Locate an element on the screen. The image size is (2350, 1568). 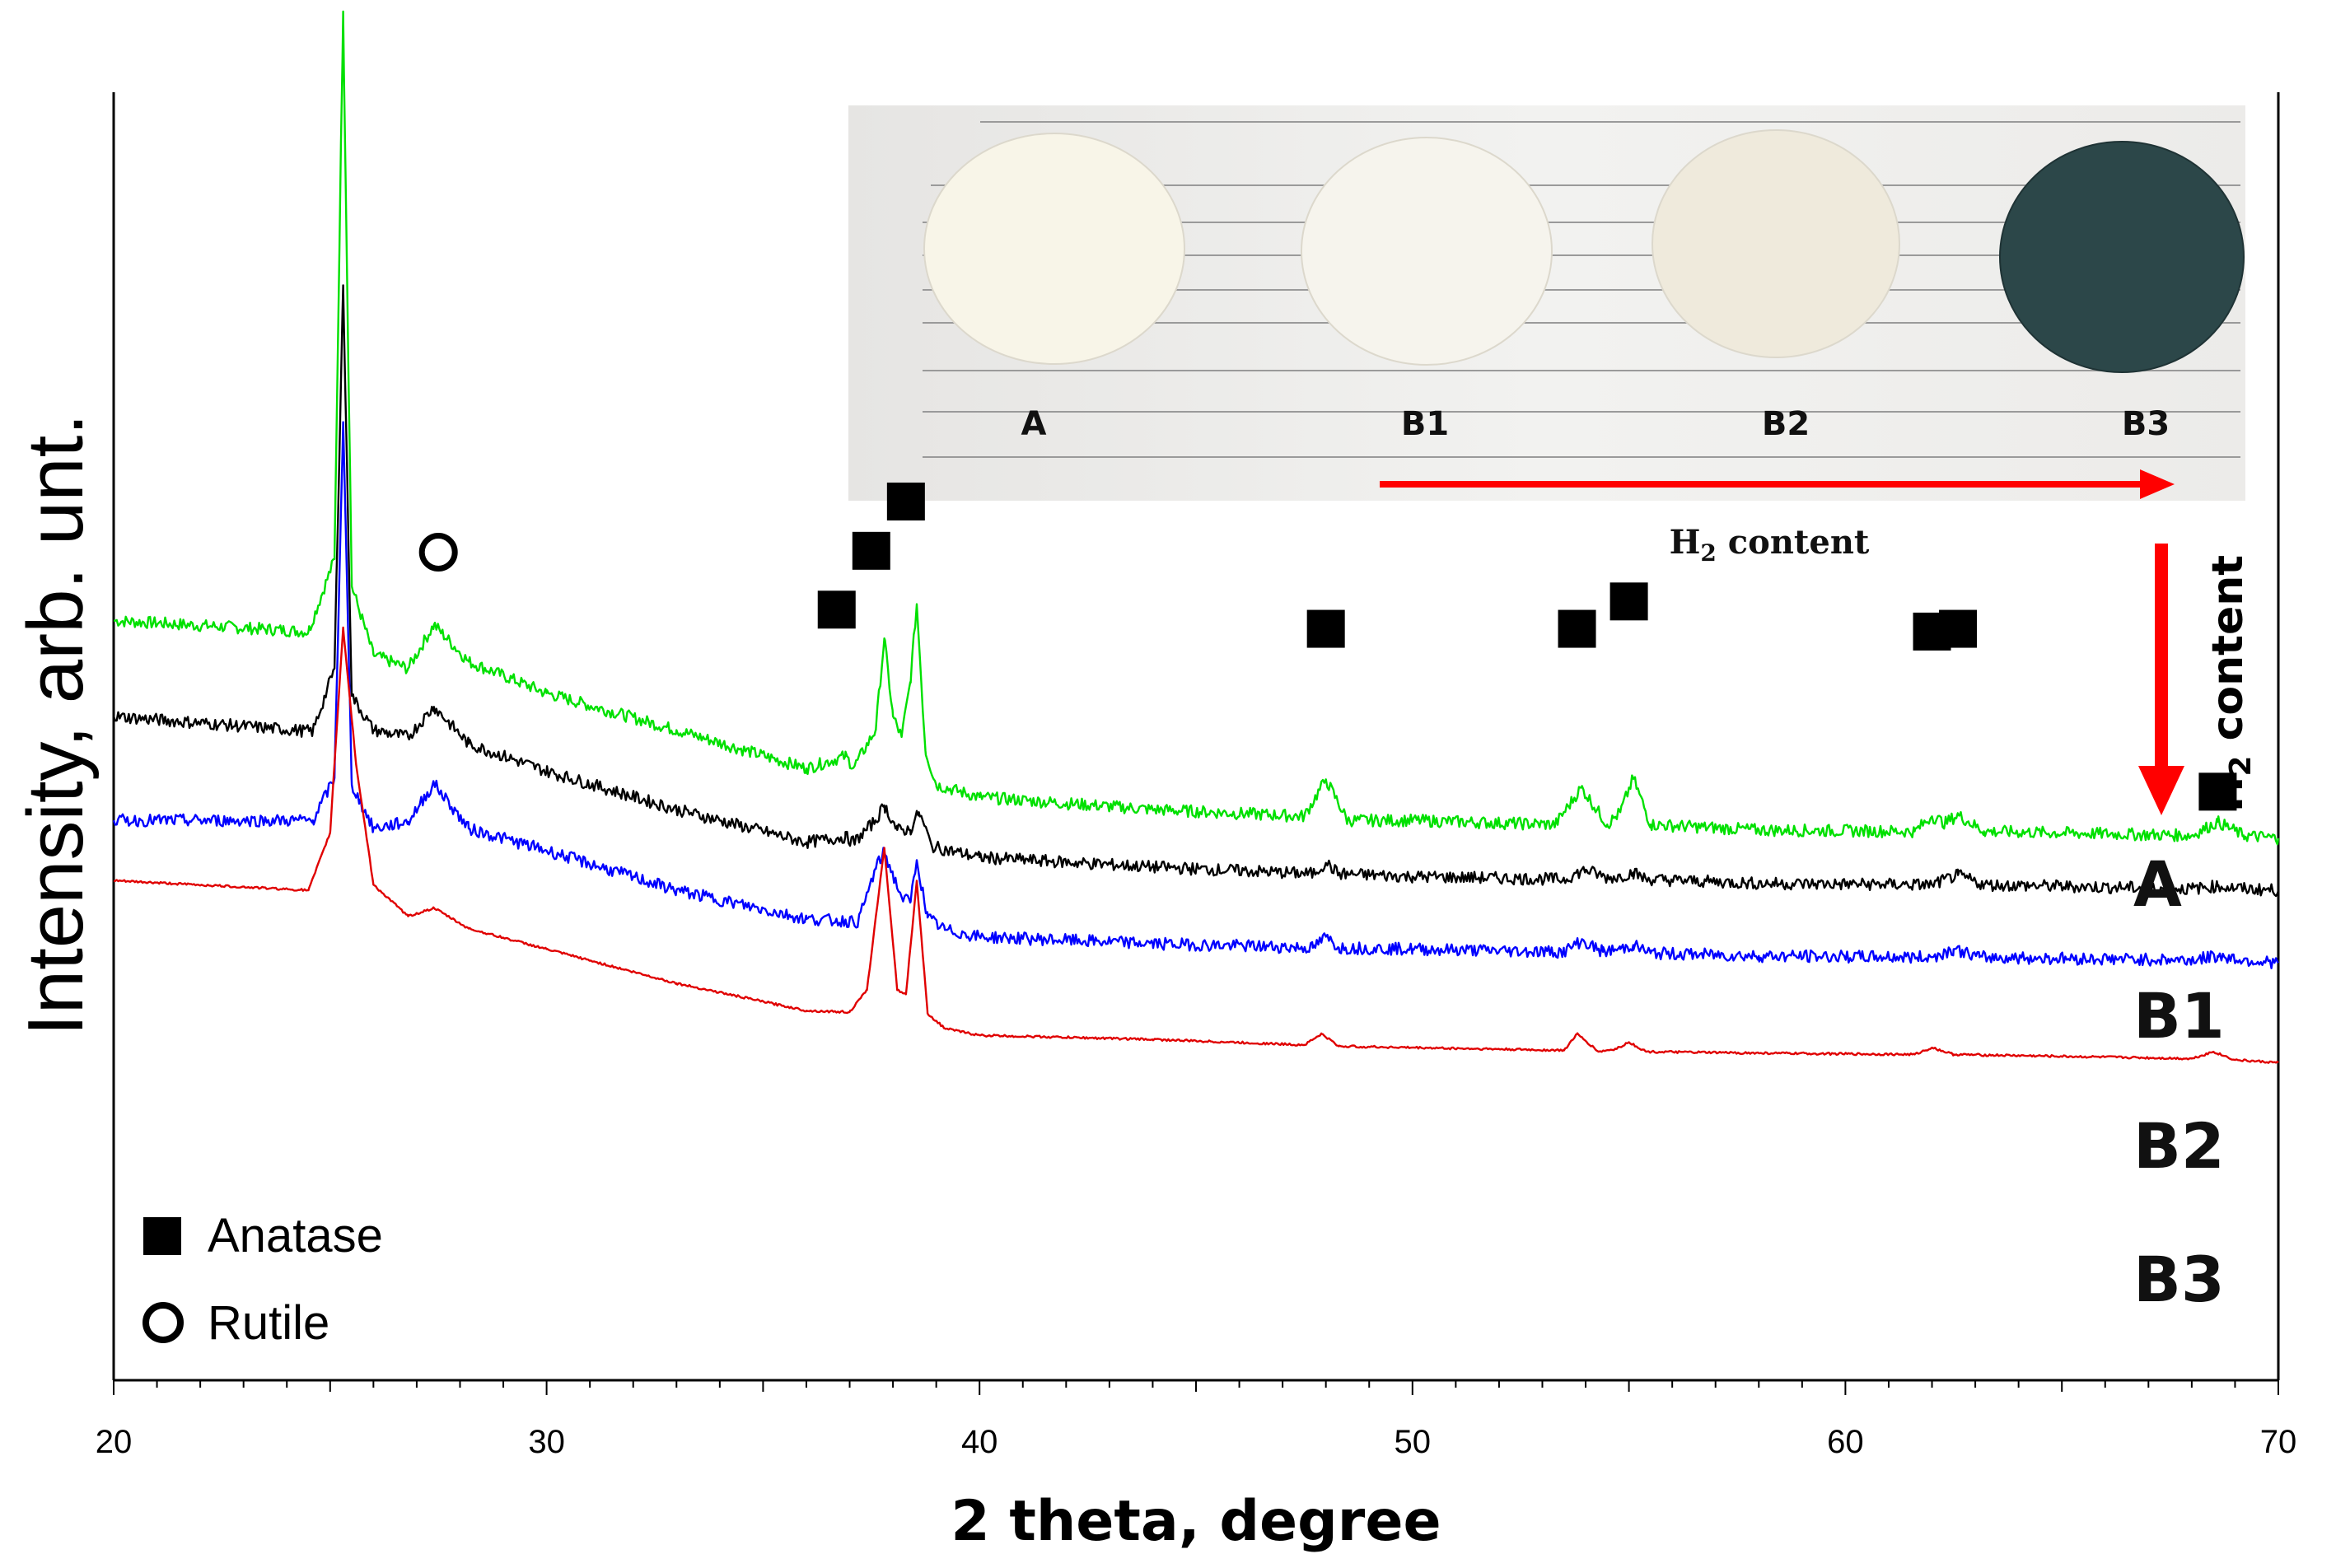
x-ticks is located at coordinates (1196, 1387).